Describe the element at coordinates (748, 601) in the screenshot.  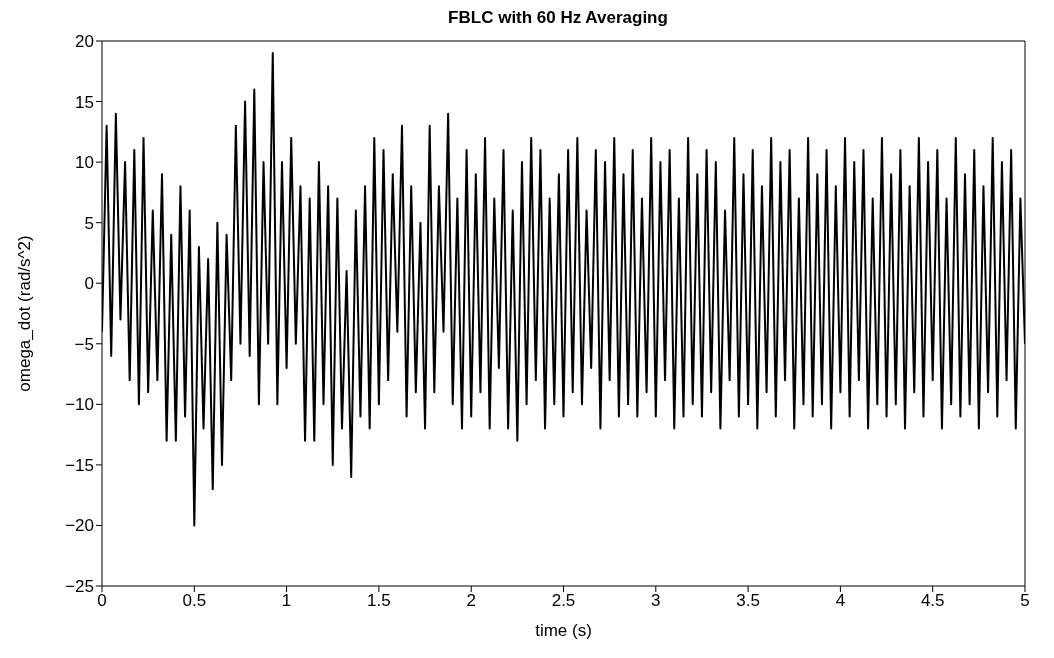
I see `x-tick-label: 3.5` at that location.